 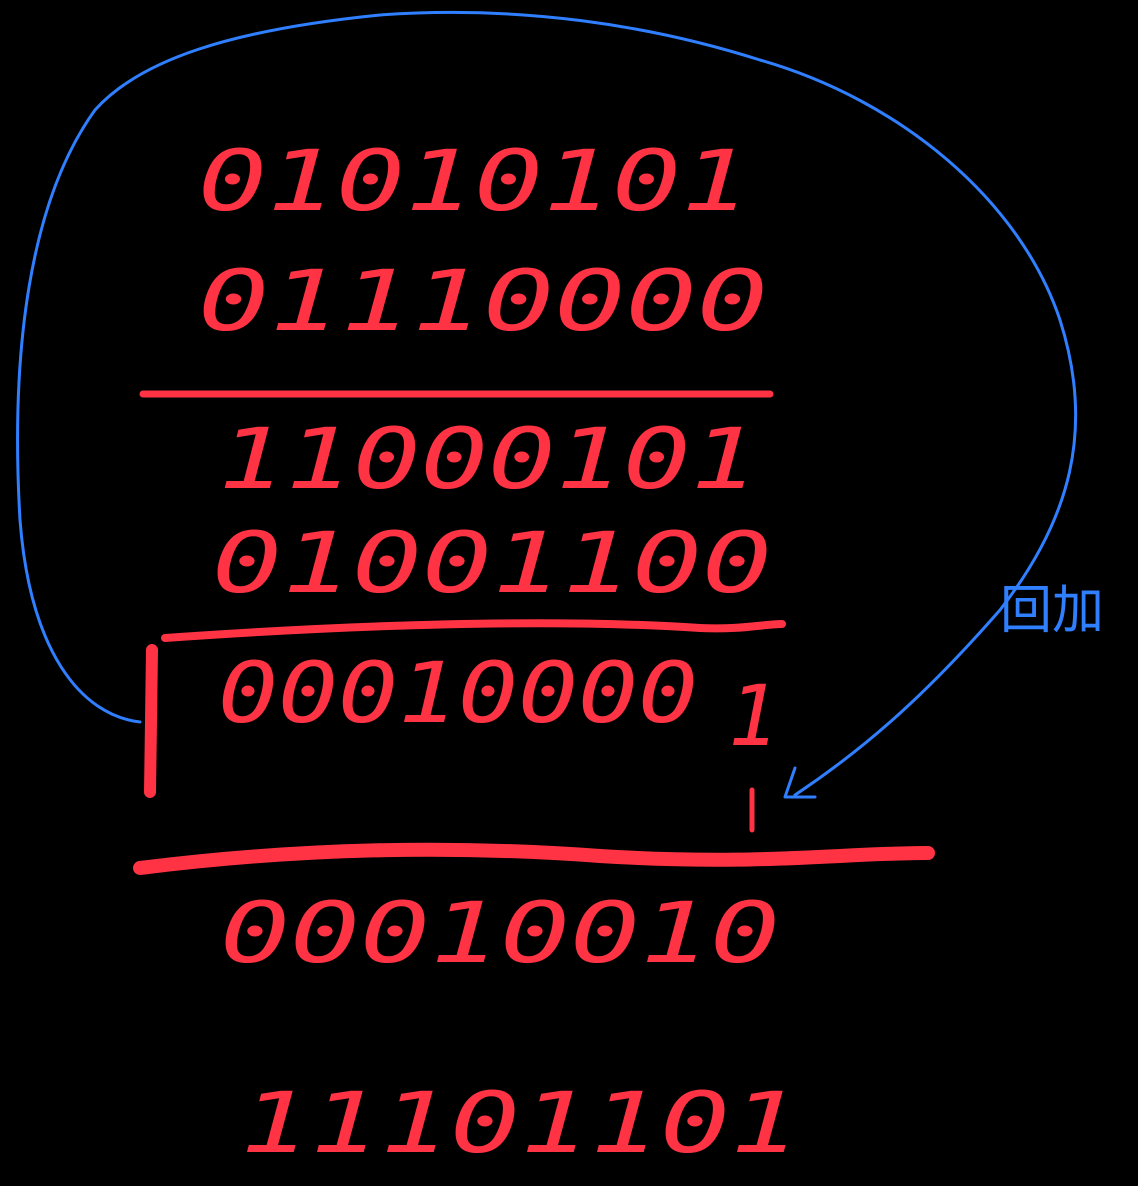 What do you see at coordinates (492, 563) in the screenshot?
I see `operand-3-row: 01001100` at bounding box center [492, 563].